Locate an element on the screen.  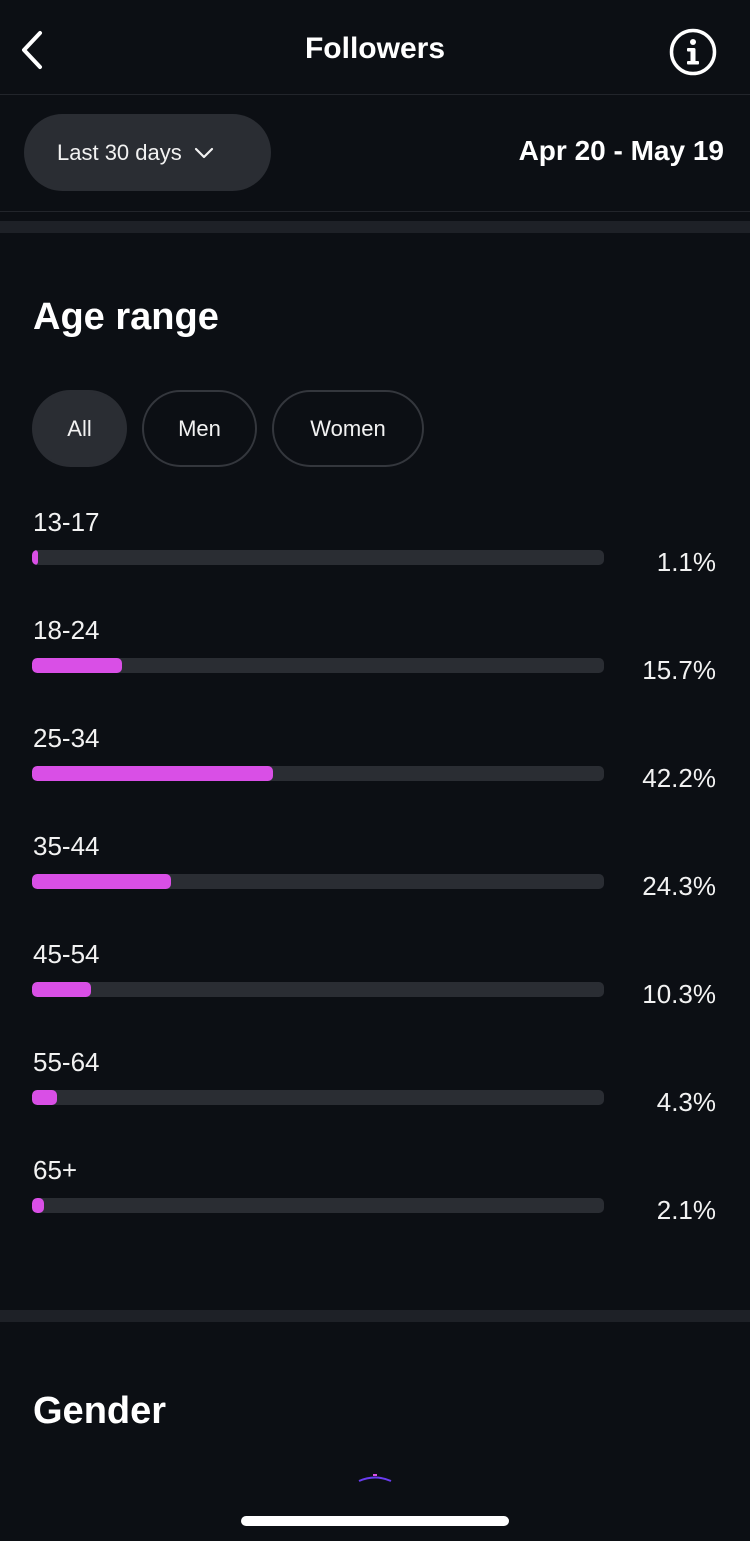
segment-women: Women is located at coordinates (348, 428).